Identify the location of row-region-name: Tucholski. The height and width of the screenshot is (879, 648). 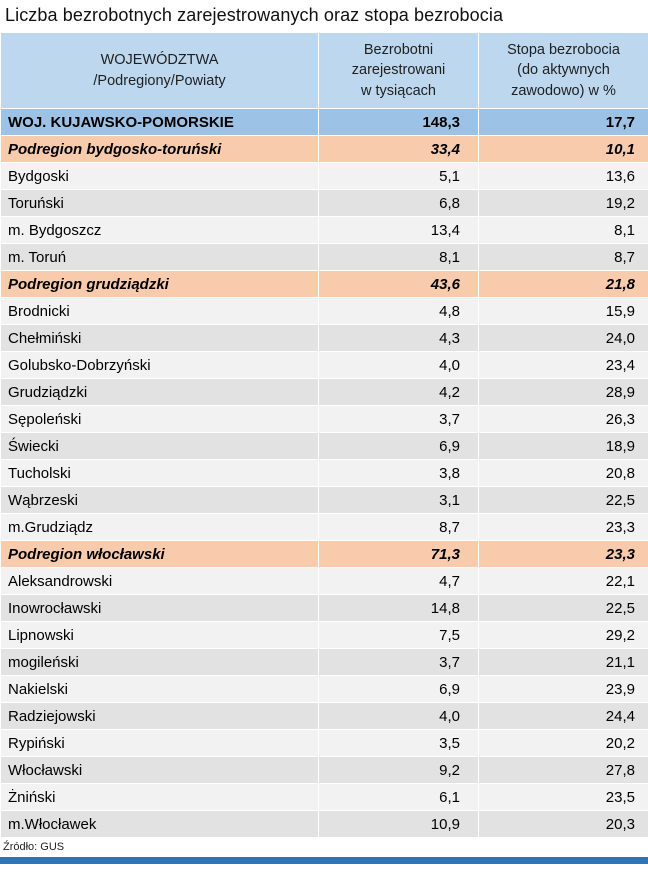
(159, 473).